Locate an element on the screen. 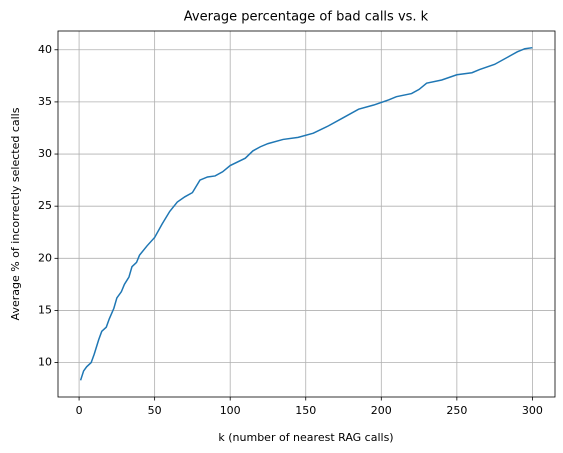 Image resolution: width=563 pixels, height=453 pixels. y-tick-label: 25 is located at coordinates (45, 205).